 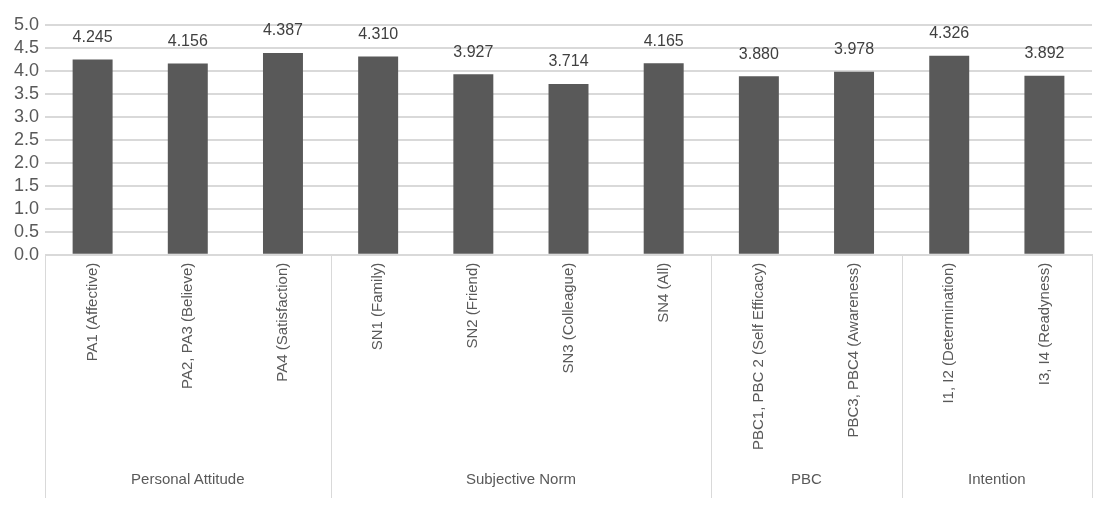 I want to click on data-label: 4.326, so click(x=949, y=33).